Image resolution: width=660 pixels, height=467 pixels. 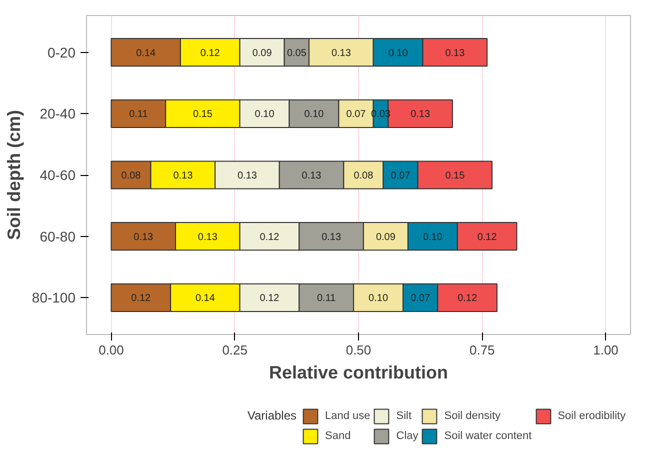 I want to click on y-tick-label: 40-60, so click(x=58, y=175).